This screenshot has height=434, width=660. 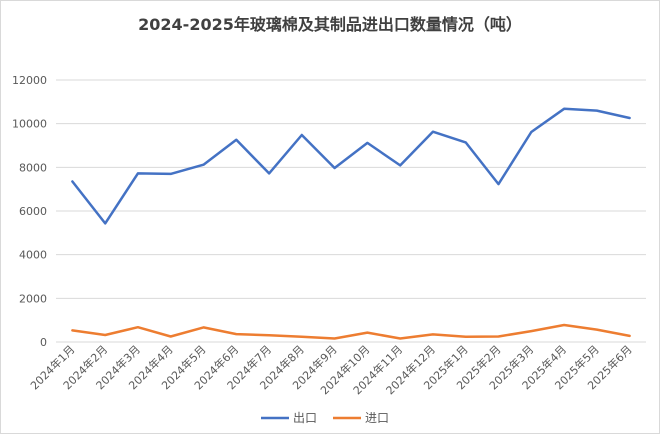 What do you see at coordinates (33, 298) in the screenshot?
I see `y-tick-label: 2000` at bounding box center [33, 298].